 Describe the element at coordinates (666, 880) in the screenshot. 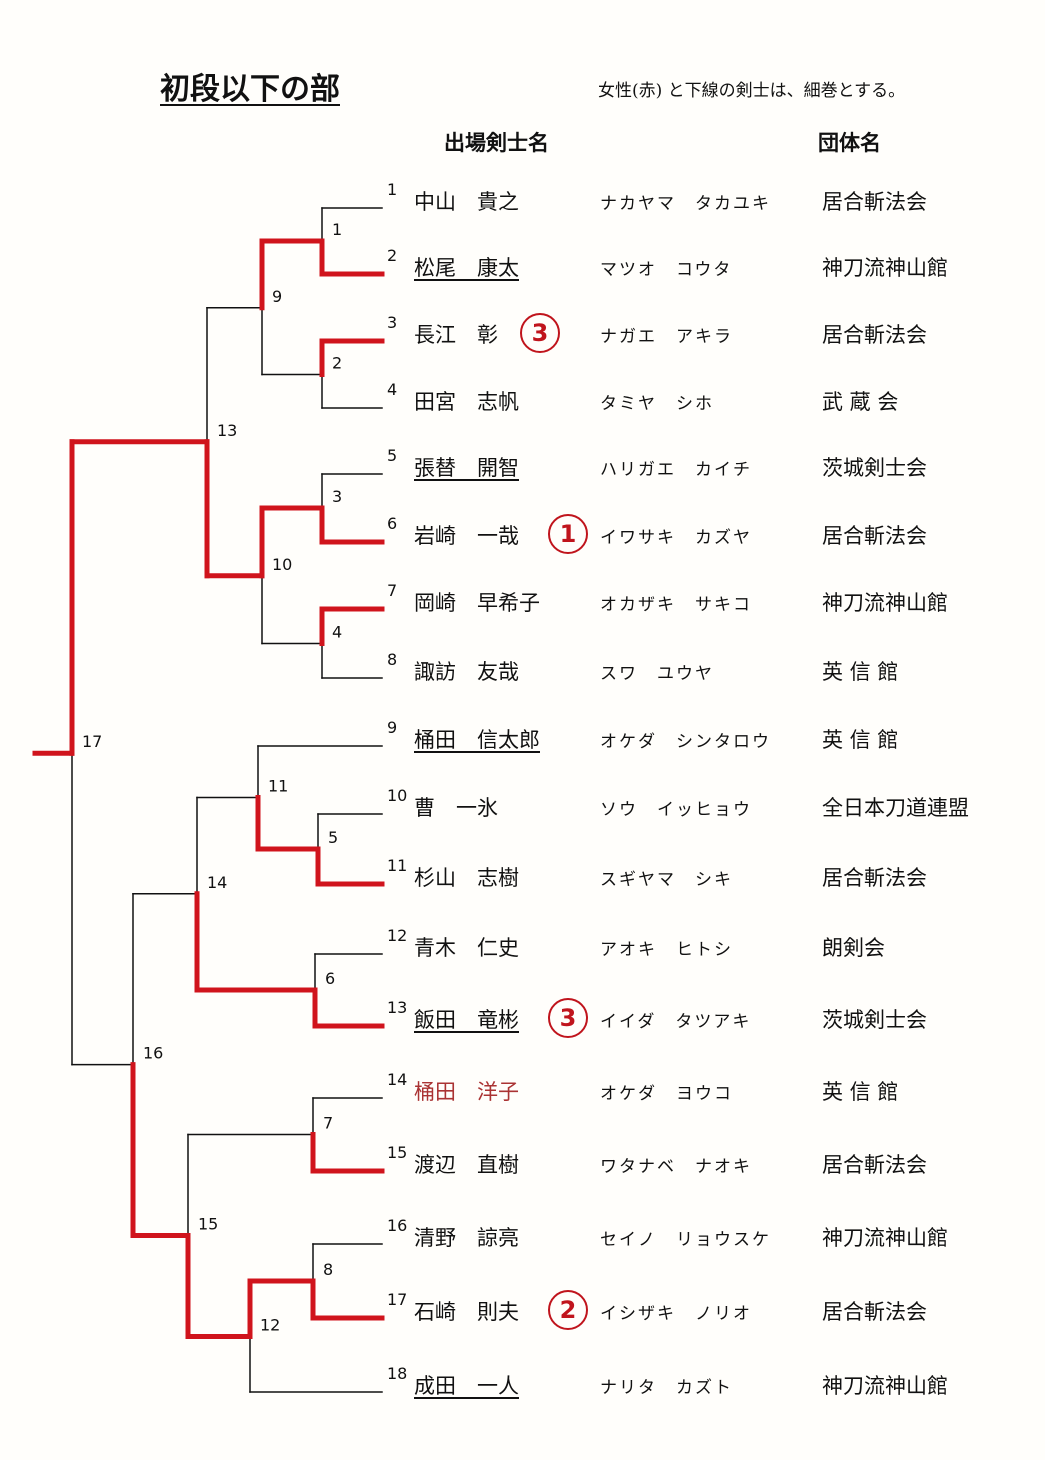

I see `entry-kana: スギヤマ シキ` at that location.